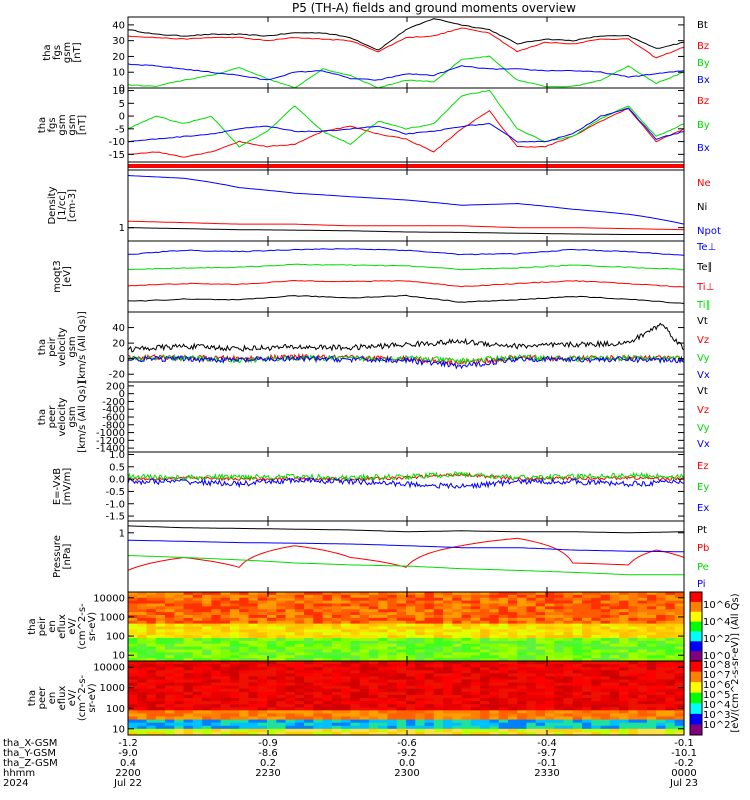  I want to click on legend-label-By: By, so click(703, 63).